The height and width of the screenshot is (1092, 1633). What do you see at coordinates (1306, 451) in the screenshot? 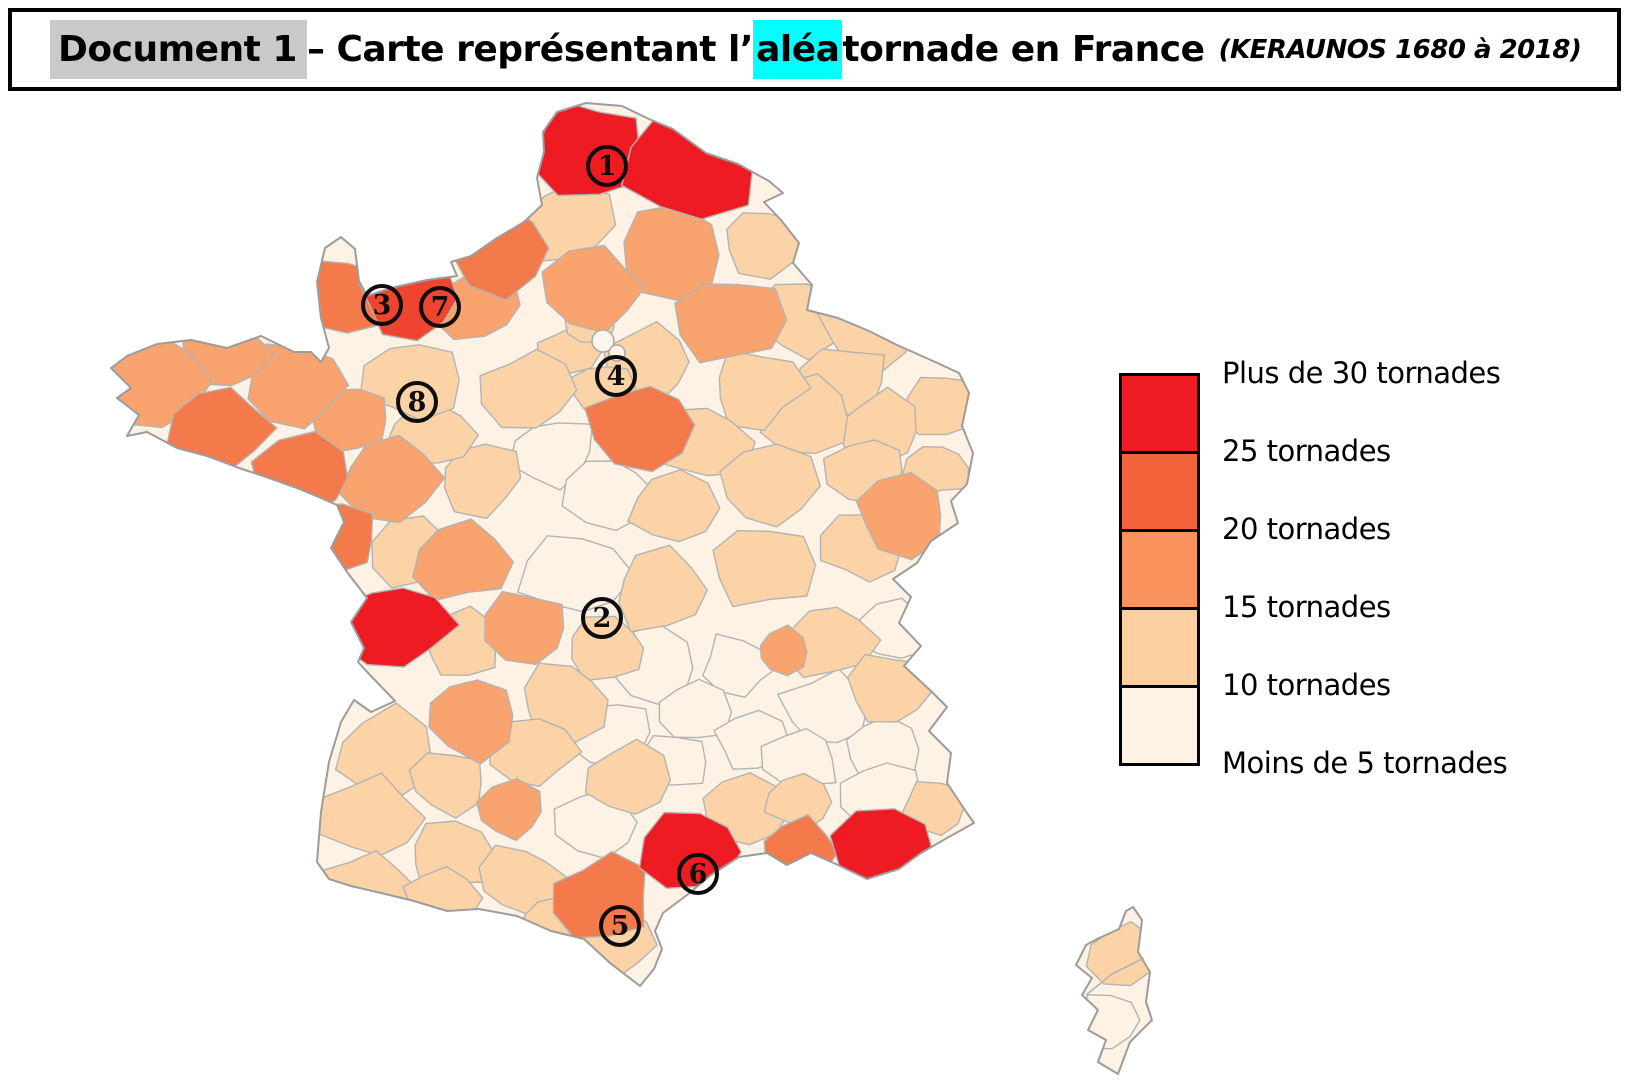
I see `legend-label-25: 25 tornades` at bounding box center [1306, 451].